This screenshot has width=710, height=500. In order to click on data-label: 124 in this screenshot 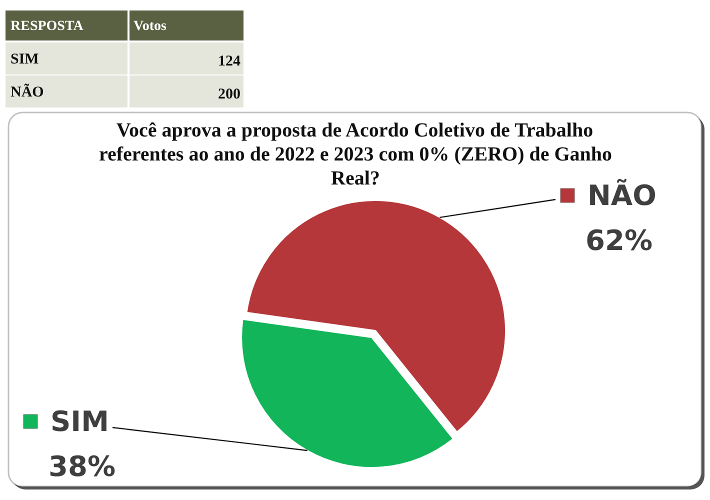, I will do `click(229, 62)`.